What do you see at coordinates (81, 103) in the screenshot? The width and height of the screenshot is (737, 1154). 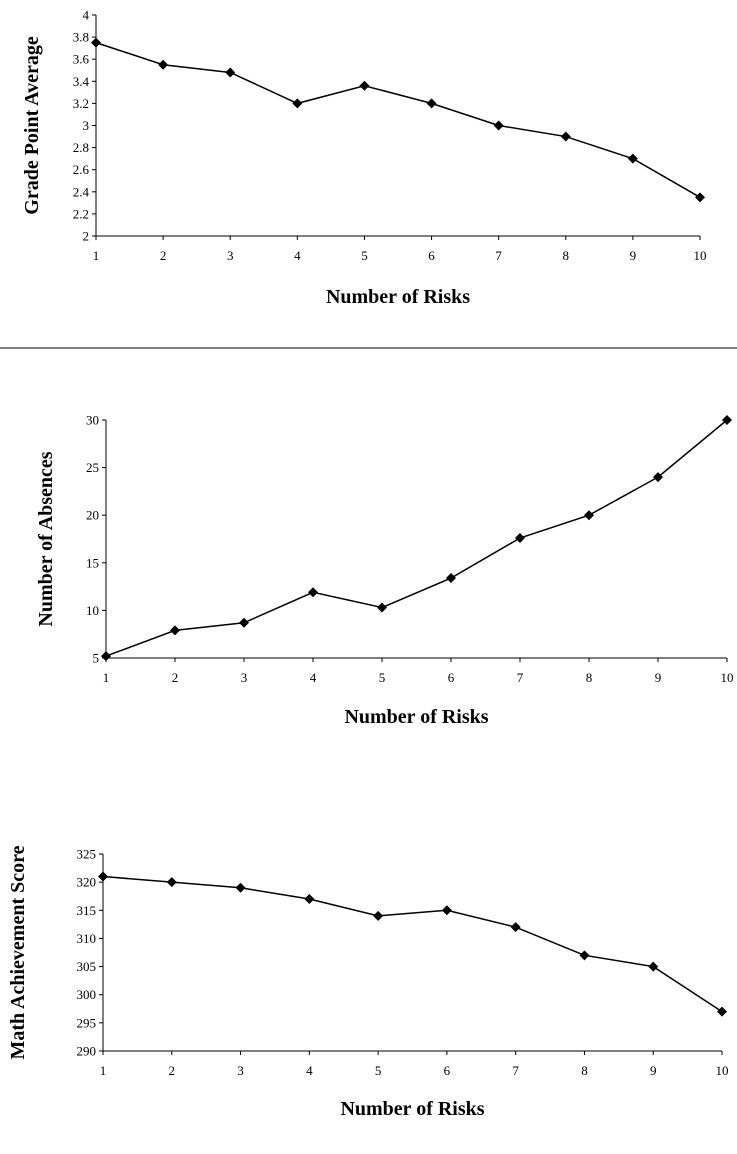 I see `y-tick-label: 3.2` at bounding box center [81, 103].